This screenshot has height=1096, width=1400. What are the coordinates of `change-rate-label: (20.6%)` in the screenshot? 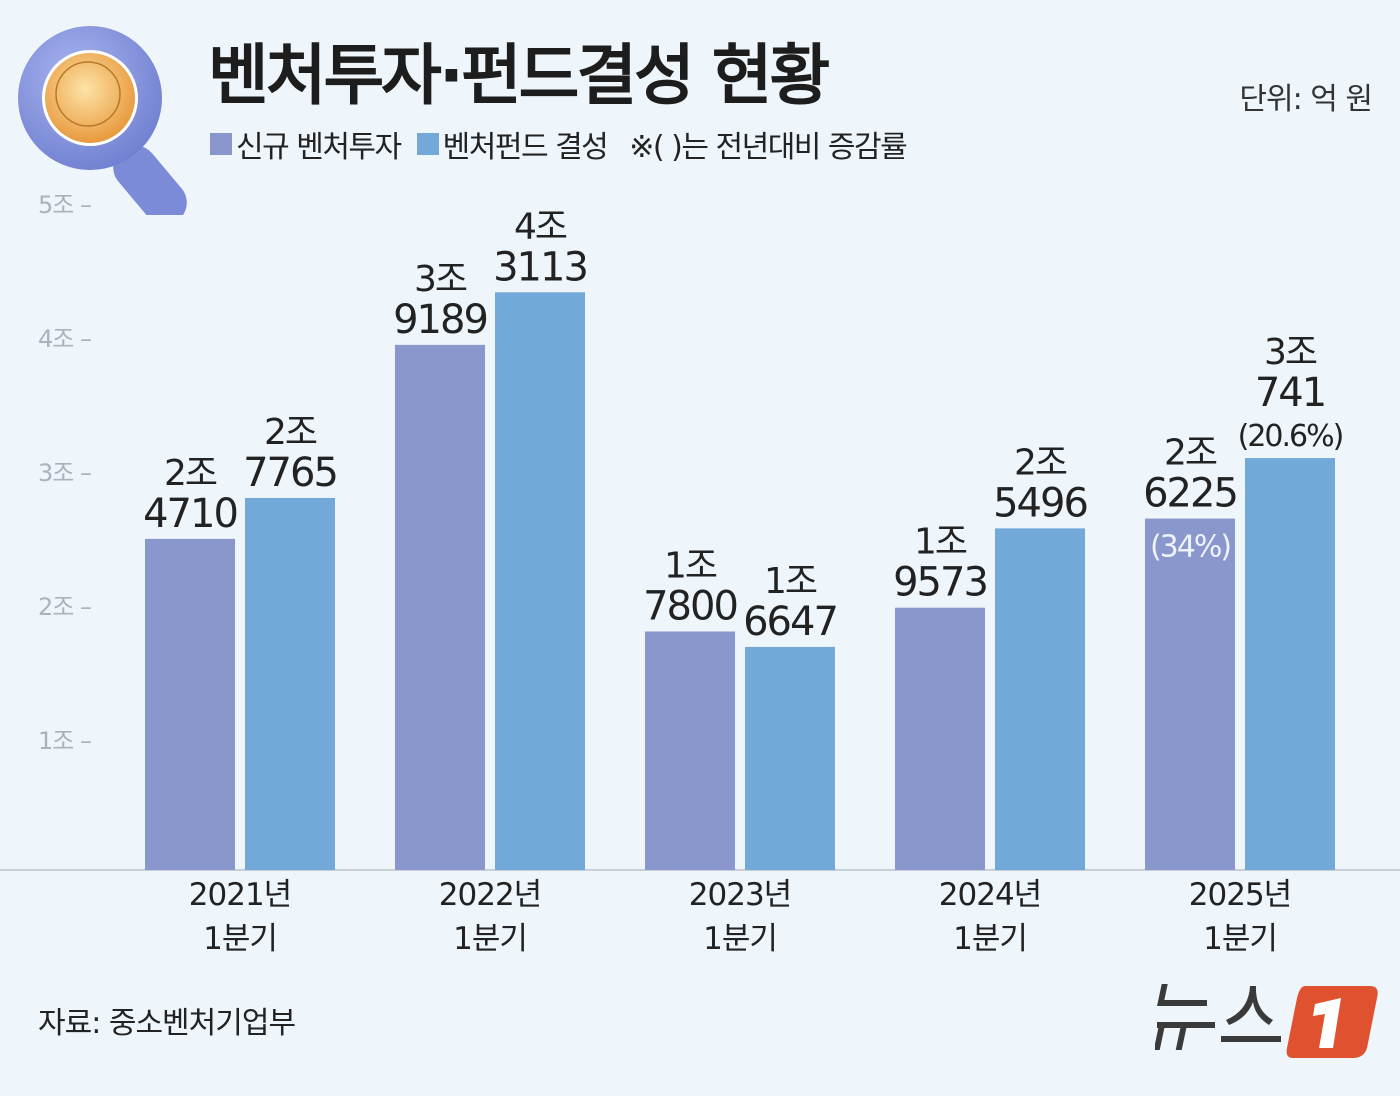 It's located at (1290, 436).